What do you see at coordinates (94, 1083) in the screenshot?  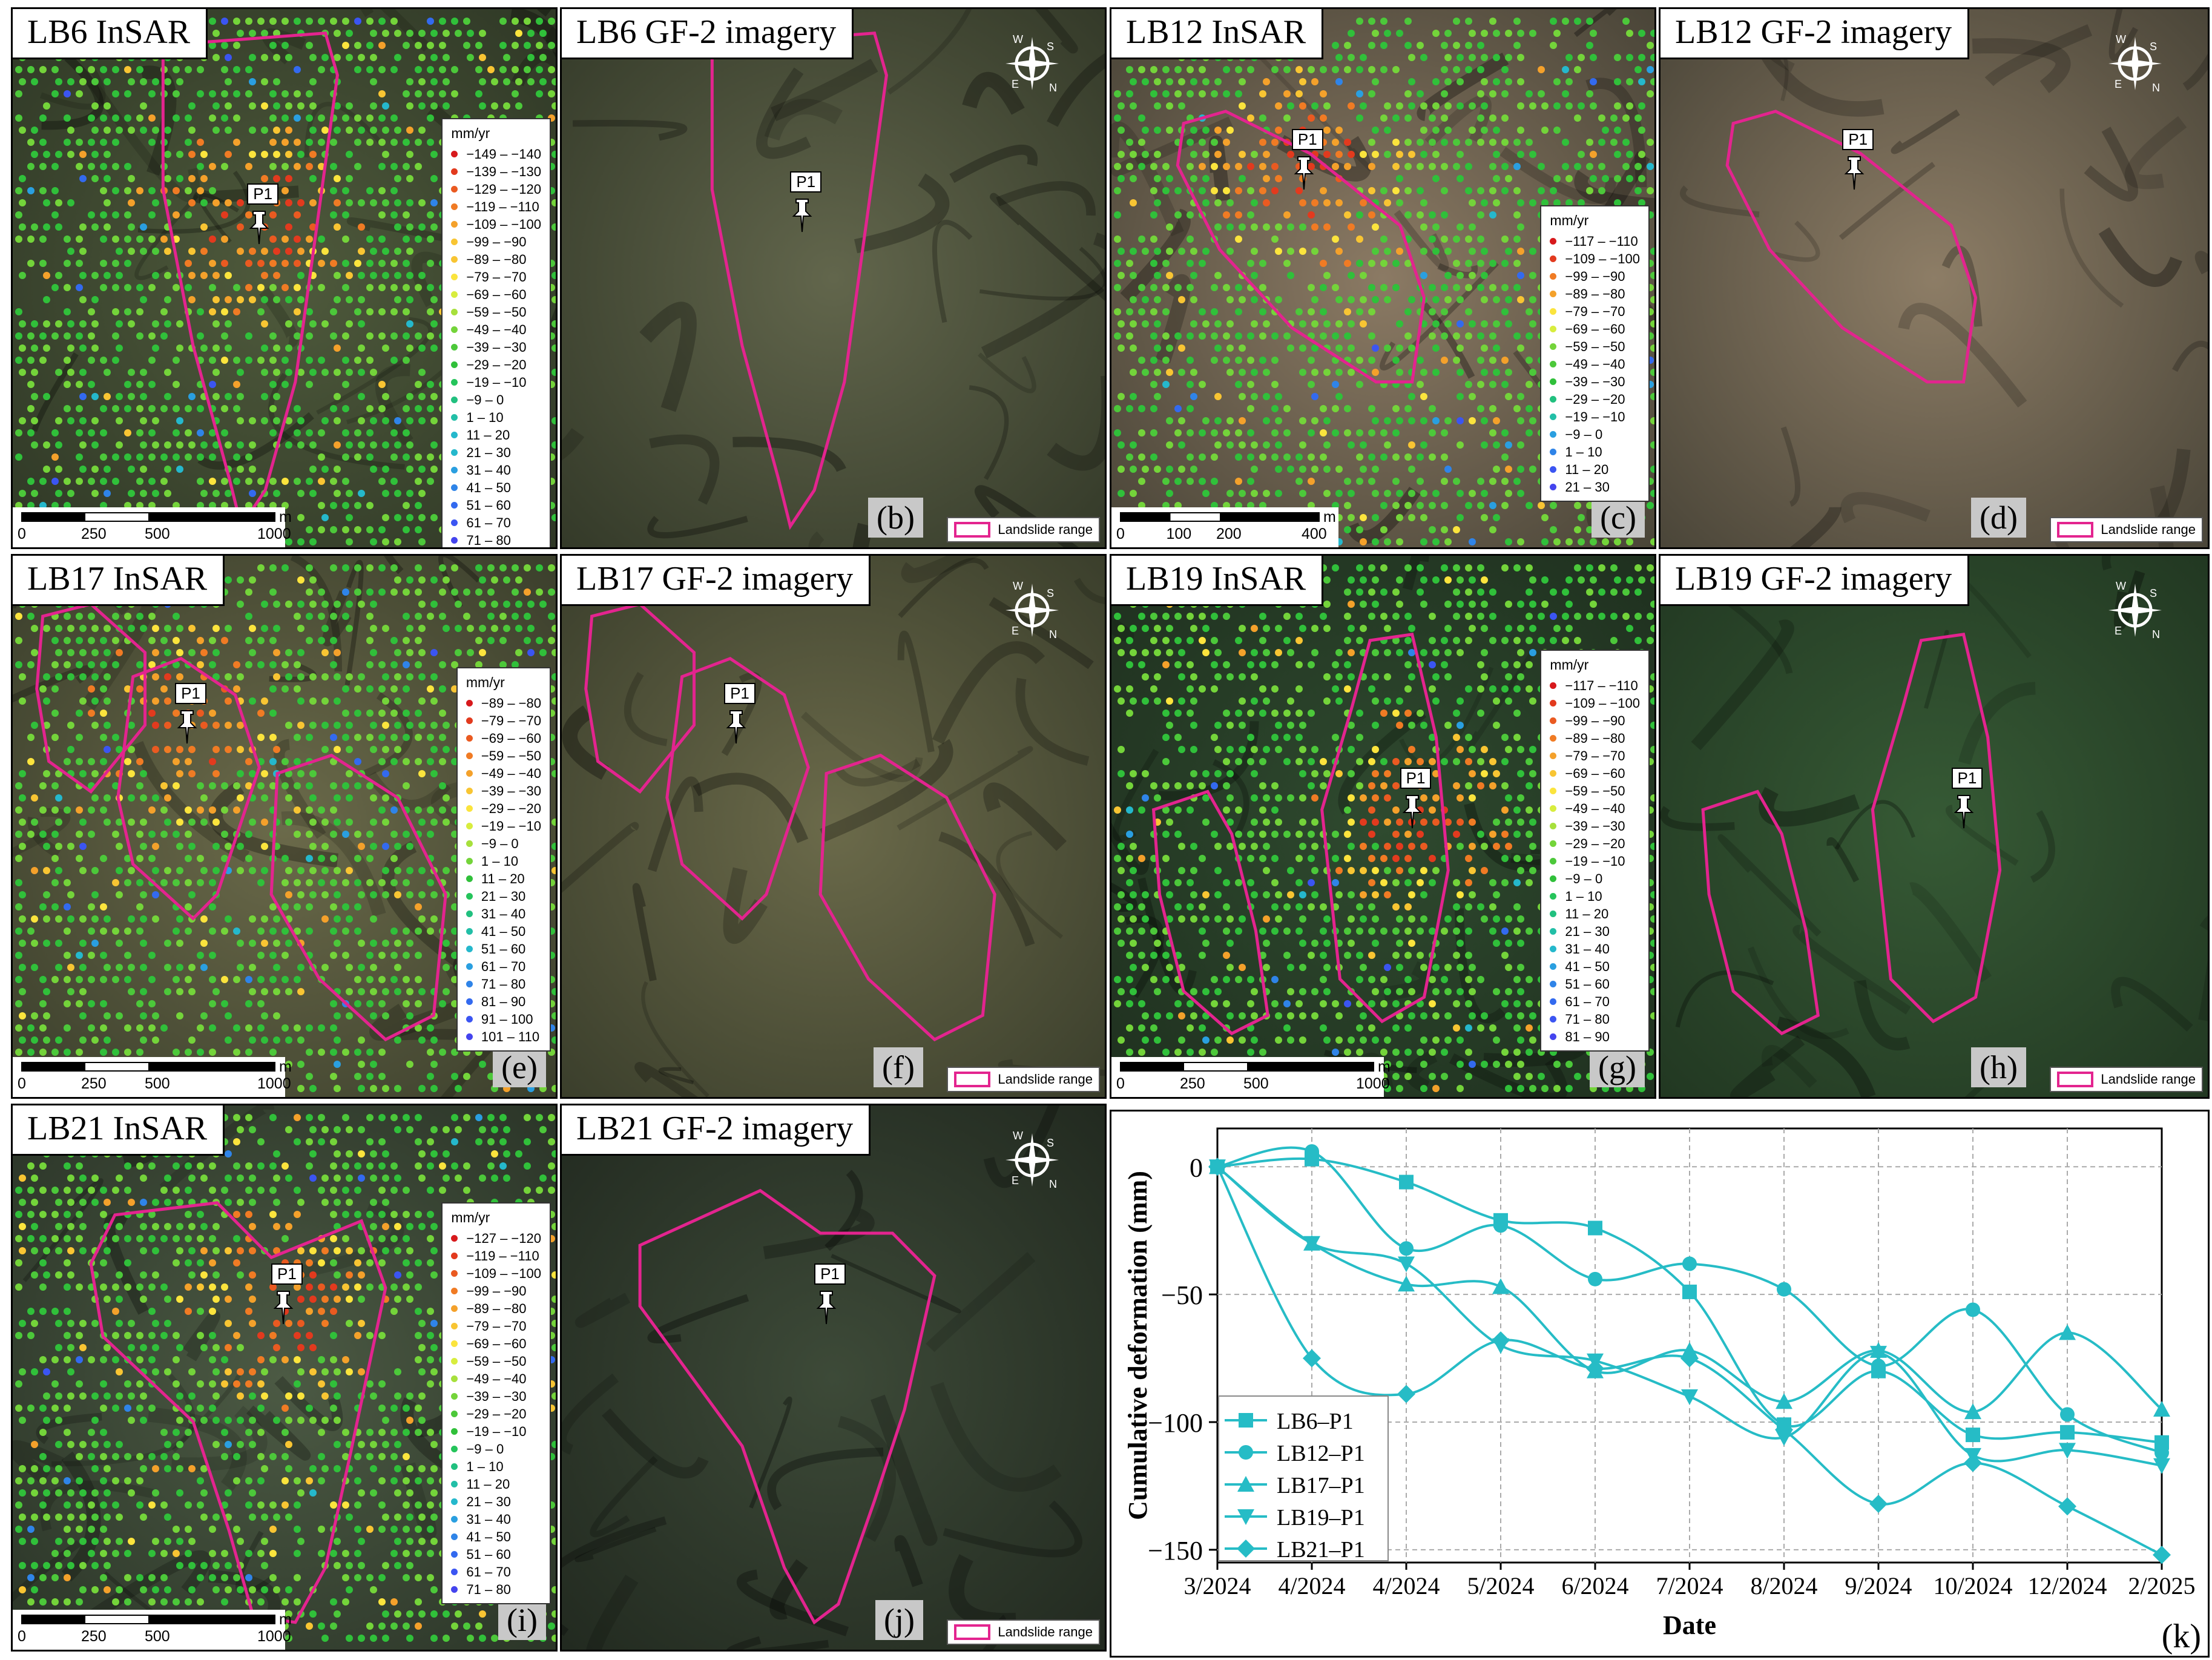 I see `scale-tick: 250` at bounding box center [94, 1083].